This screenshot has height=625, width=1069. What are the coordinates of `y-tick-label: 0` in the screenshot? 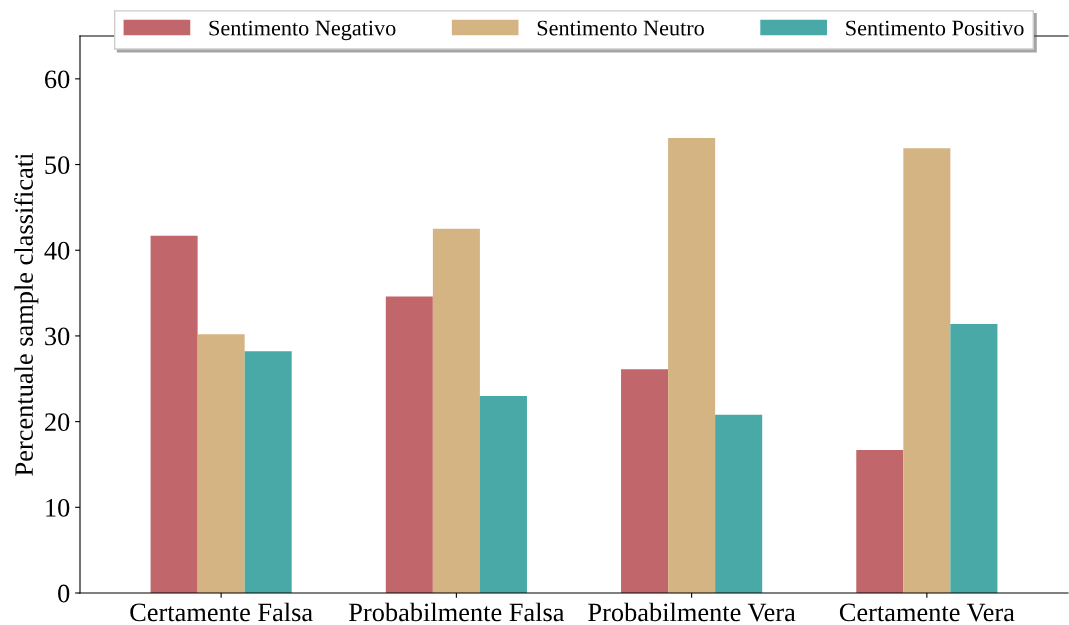 It's located at (64, 593).